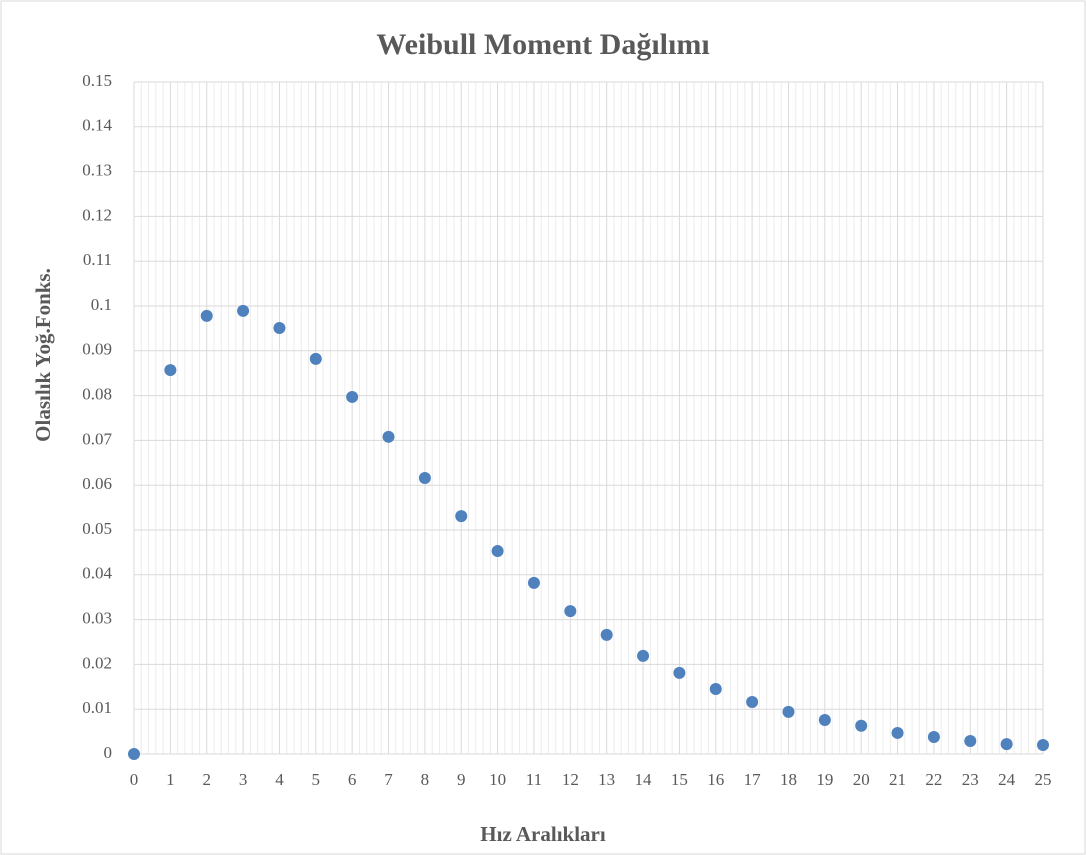 The width and height of the screenshot is (1086, 855). Describe the element at coordinates (897, 779) in the screenshot. I see `x-tick-label: 21` at that location.